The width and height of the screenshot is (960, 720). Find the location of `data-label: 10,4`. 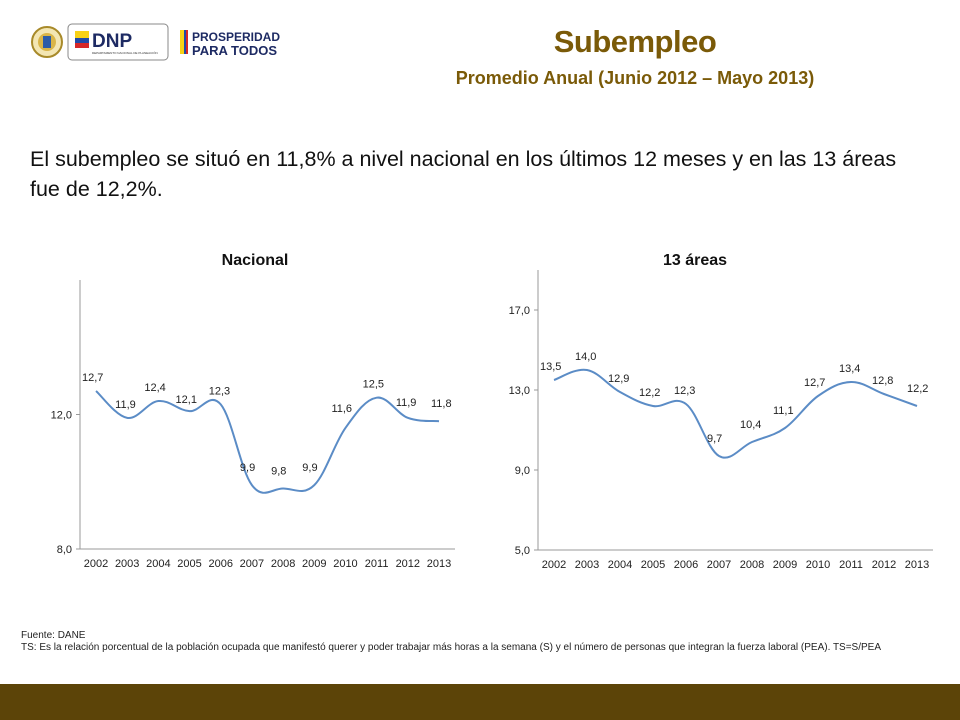

data-label: 10,4 is located at coordinates (750, 425).